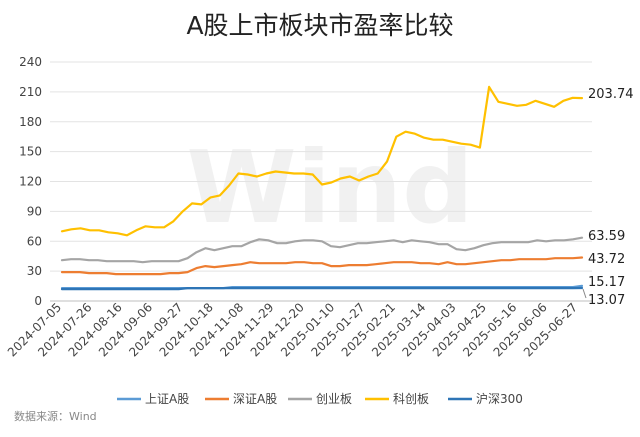  Describe the element at coordinates (30, 182) in the screenshot. I see `y-tick-label: 120` at that location.